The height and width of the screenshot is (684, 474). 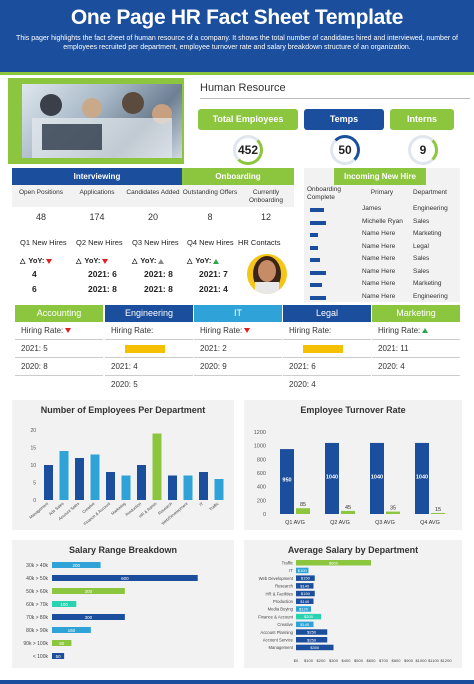 What do you see at coordinates (158, 274) in the screenshot?
I see `quarter-value-2021: 2021: 8` at bounding box center [158, 274].